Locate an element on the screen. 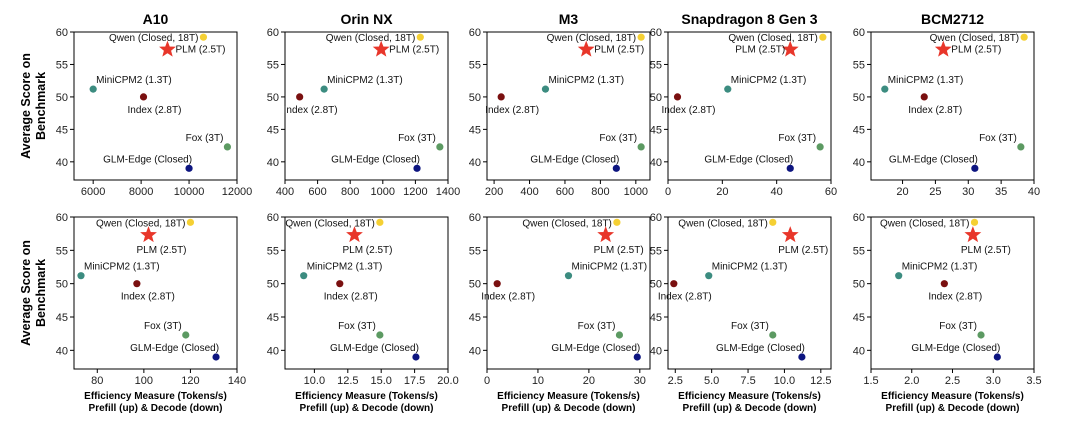 This screenshot has width=1080, height=445. x-tick-label: 8000 is located at coordinates (141, 192).